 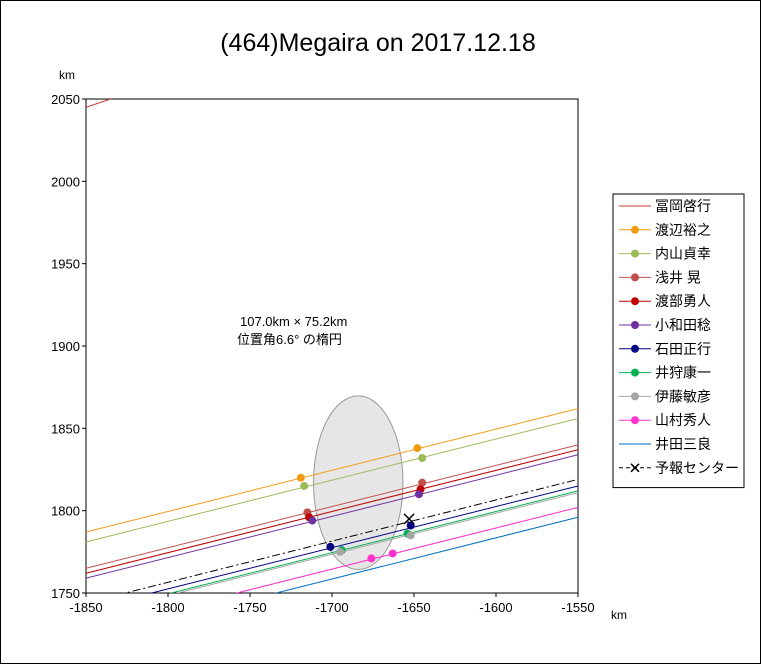 What do you see at coordinates (378, 43) in the screenshot?
I see `chart-title: (464)Megaira on 2017.12.18` at bounding box center [378, 43].